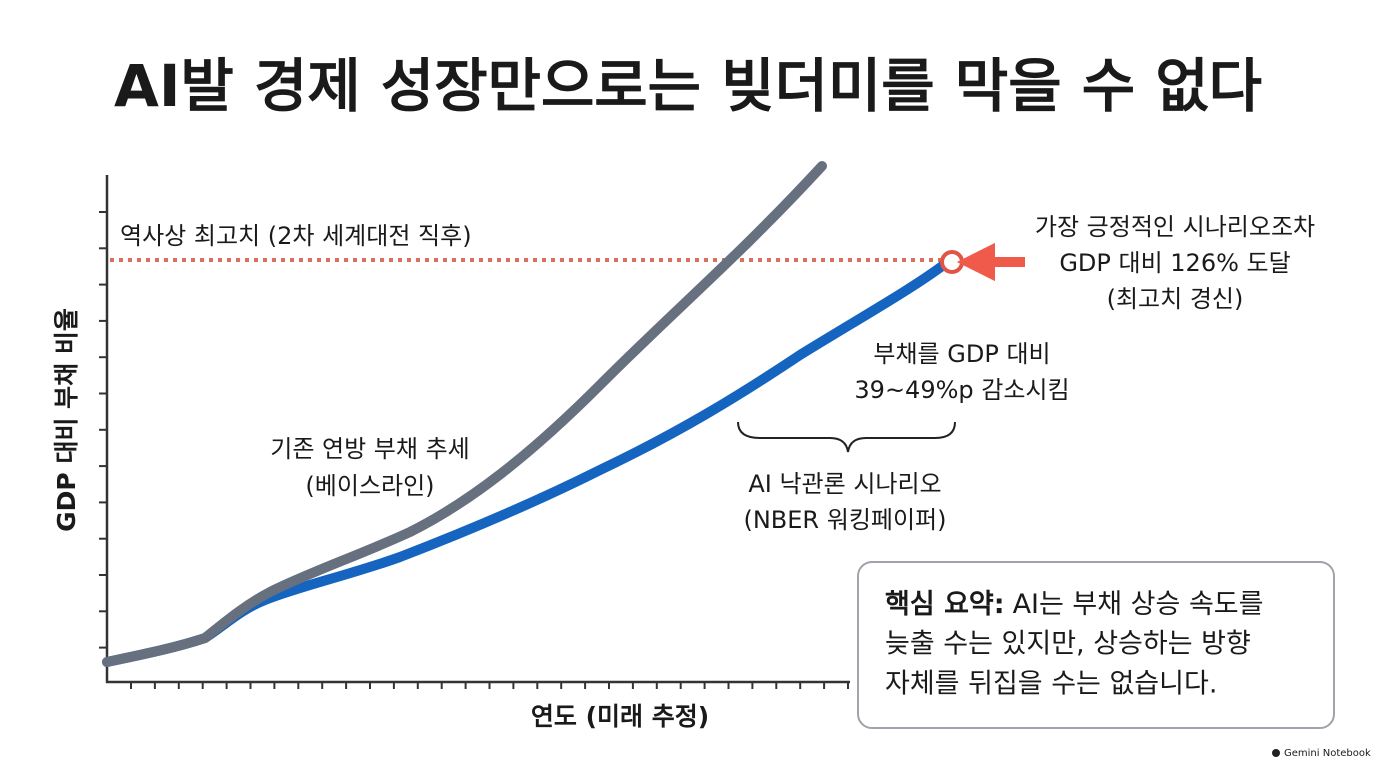 The image size is (1376, 768). I want to click on baseline-line: (베이스라인), so click(369, 486).